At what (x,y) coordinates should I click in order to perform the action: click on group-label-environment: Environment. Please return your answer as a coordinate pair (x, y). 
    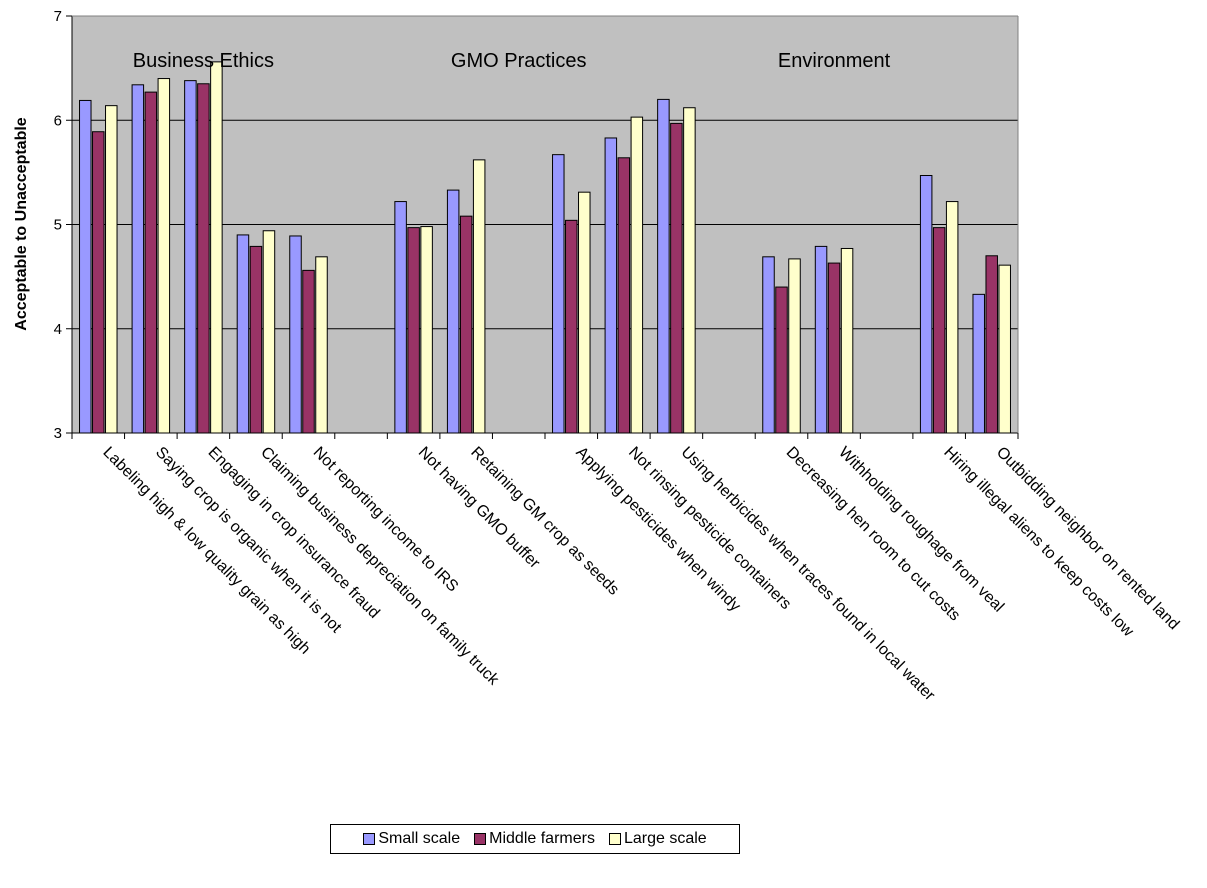
    Looking at the image, I should click on (834, 61).